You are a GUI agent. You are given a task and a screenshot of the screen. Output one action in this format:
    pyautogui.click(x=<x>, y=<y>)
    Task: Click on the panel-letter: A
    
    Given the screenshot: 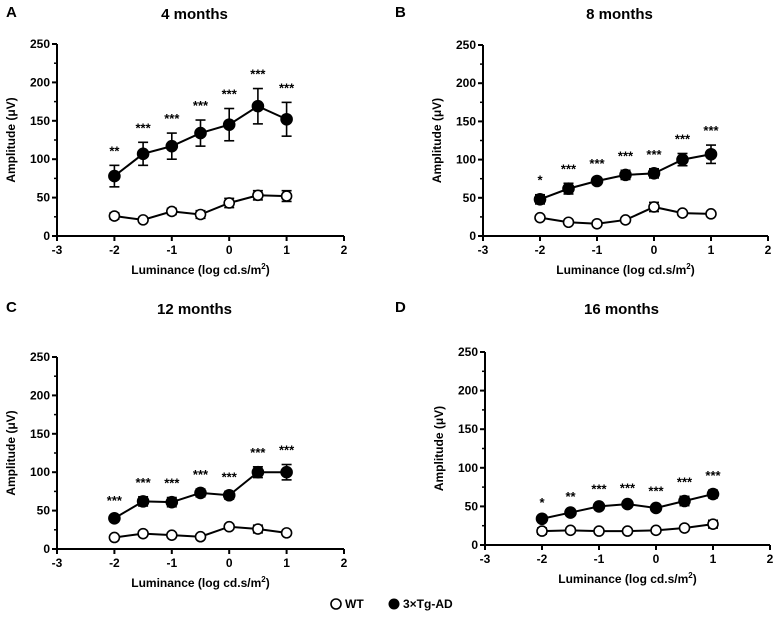 What is the action you would take?
    pyautogui.click(x=11, y=12)
    